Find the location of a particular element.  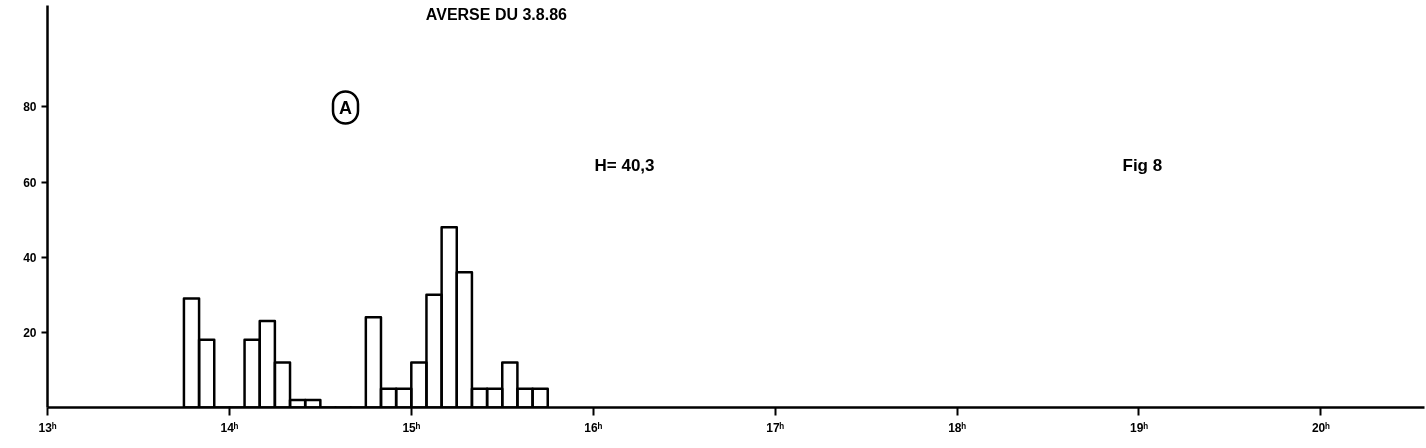

annotation: A is located at coordinates (345, 107).